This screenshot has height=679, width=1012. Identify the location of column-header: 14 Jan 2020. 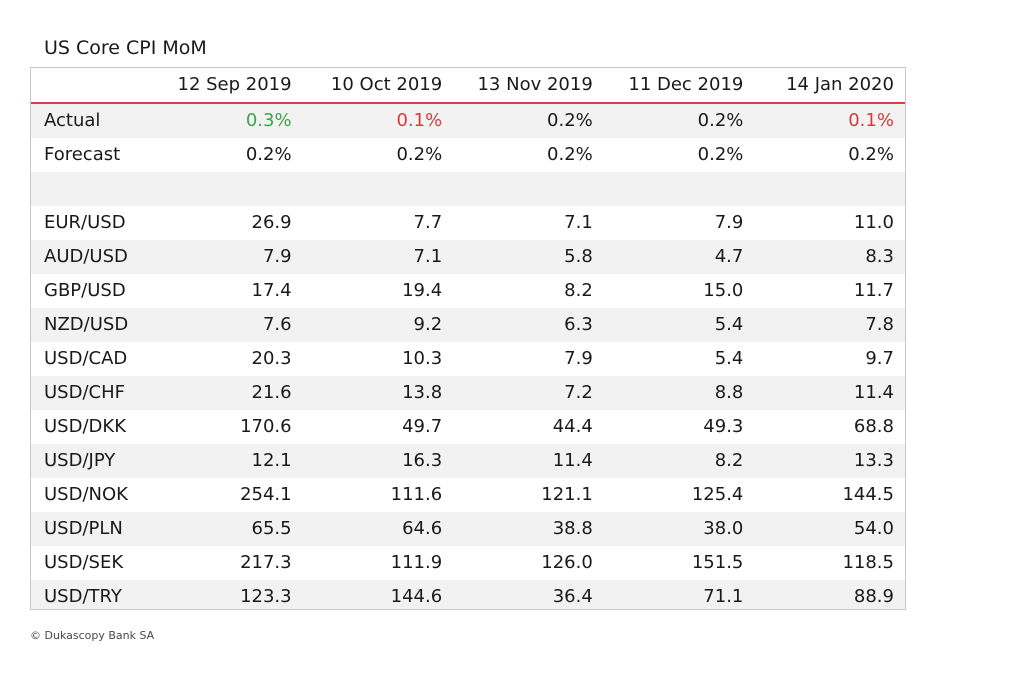
(830, 86).